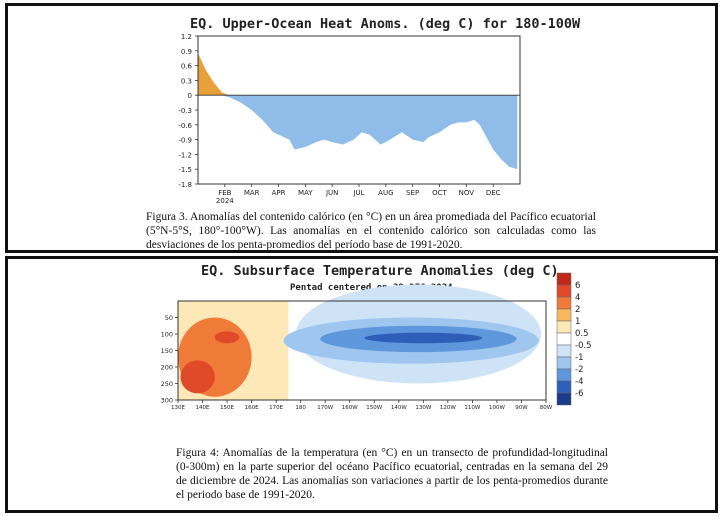  I want to click on y-tick-label: 300, so click(167, 401).